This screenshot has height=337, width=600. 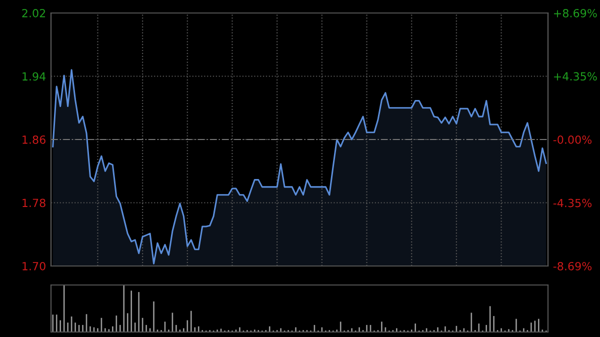 What do you see at coordinates (572, 266) in the screenshot?
I see `y2-tick-label: -8.69%` at bounding box center [572, 266].